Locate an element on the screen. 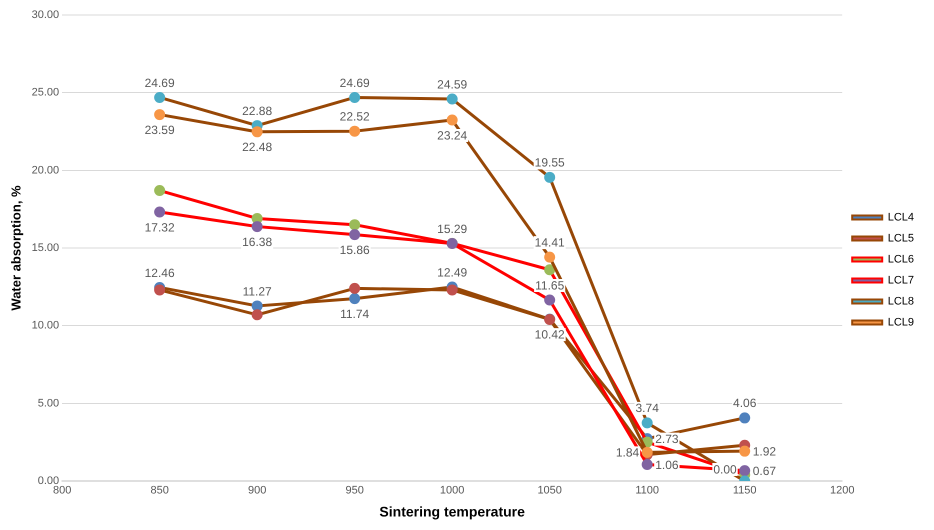  data-label: 0.67 is located at coordinates (764, 471).